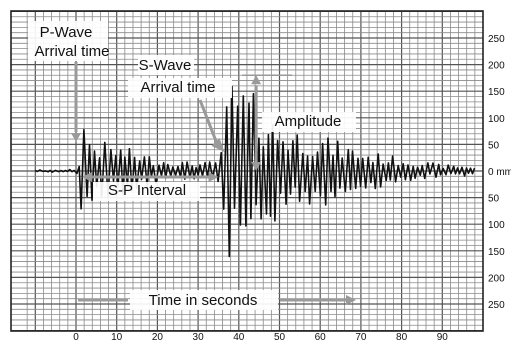  I want to click on p-wave-label-bg, so click(68, 41).